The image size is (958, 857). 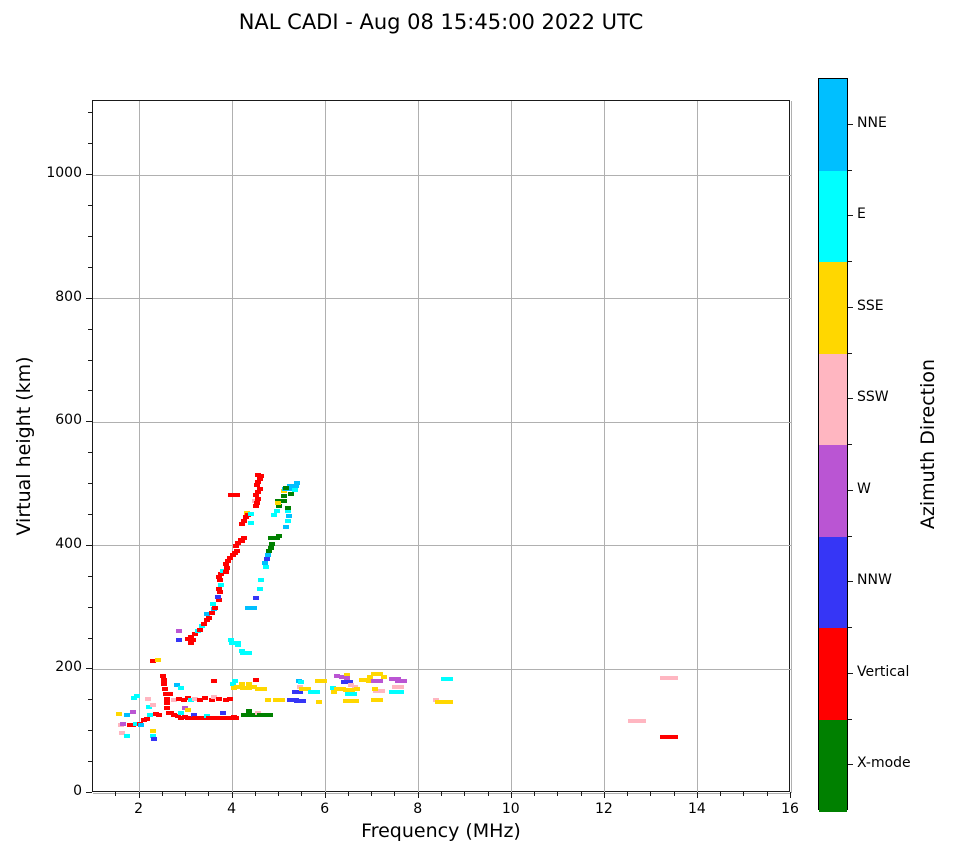 I want to click on x-axis-label: Frequency (MHz), so click(x=441, y=831).